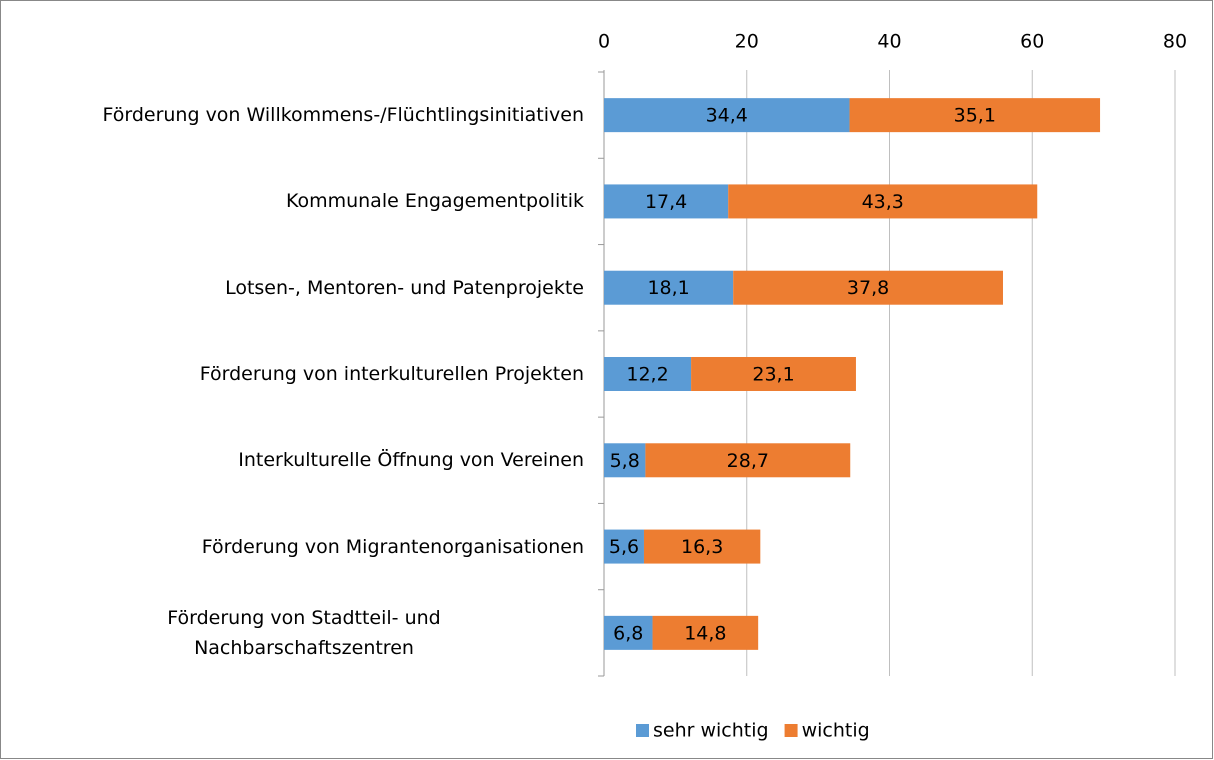  I want to click on data-label: 35,1, so click(975, 116).